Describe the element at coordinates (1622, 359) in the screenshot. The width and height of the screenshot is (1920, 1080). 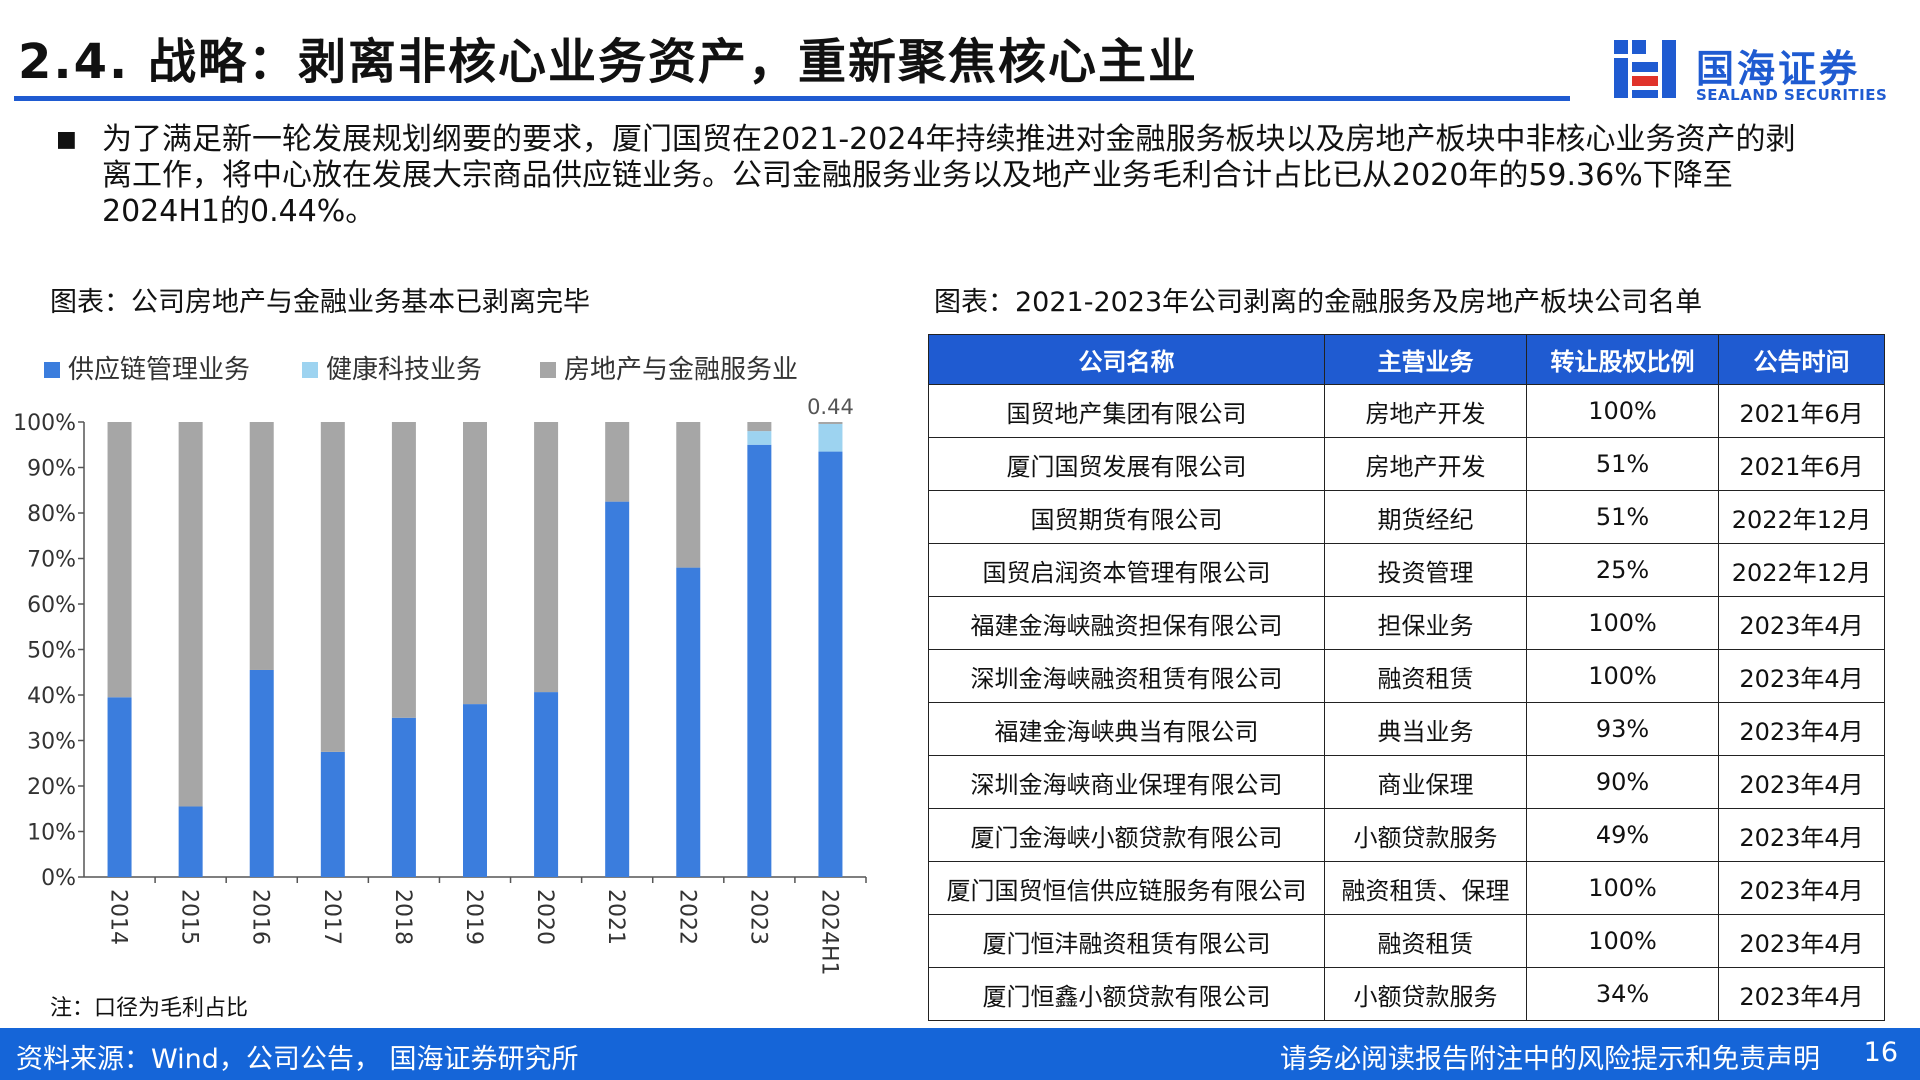
I see `header-equity-ratio: 转让股权比例` at that location.